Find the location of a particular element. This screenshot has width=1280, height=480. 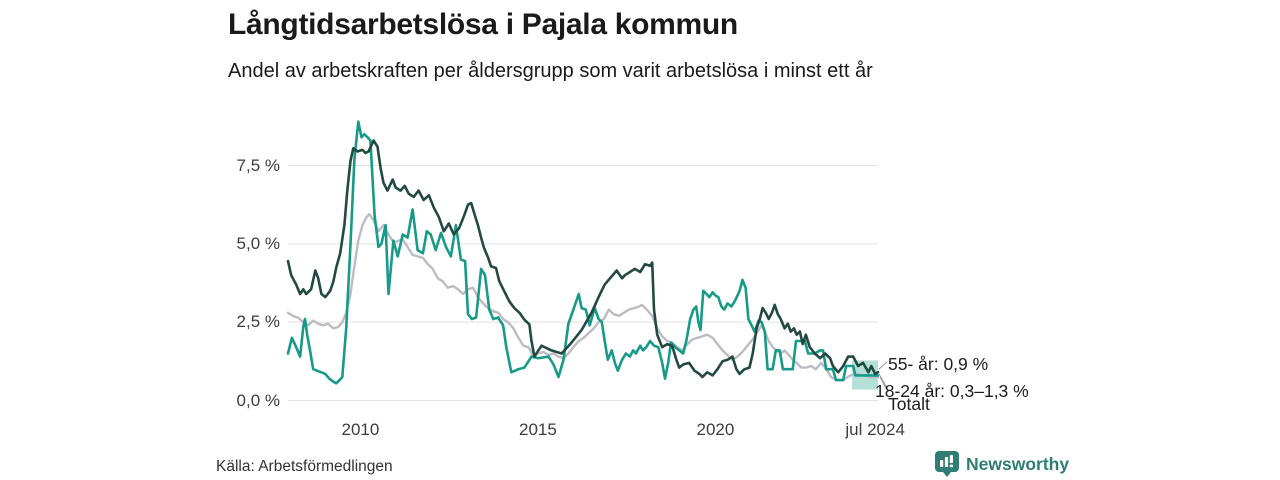

y-axis-tick-0: 0,0 % is located at coordinates (258, 400).